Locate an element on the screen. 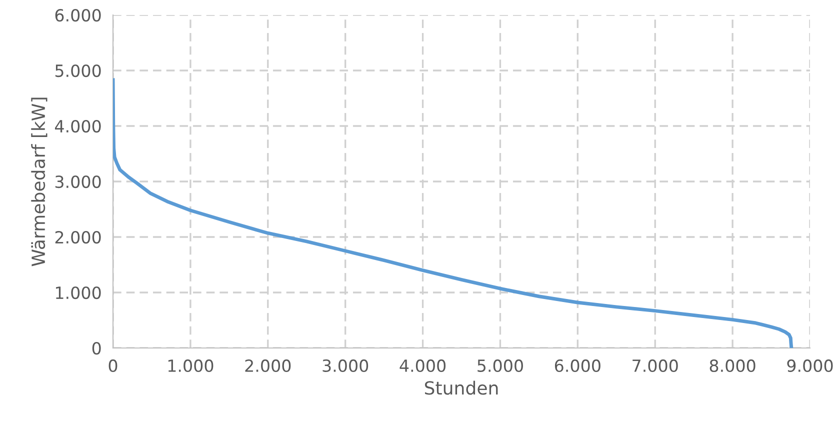 Image resolution: width=835 pixels, height=424 pixels. x-tick-label: 4.000 is located at coordinates (423, 365).